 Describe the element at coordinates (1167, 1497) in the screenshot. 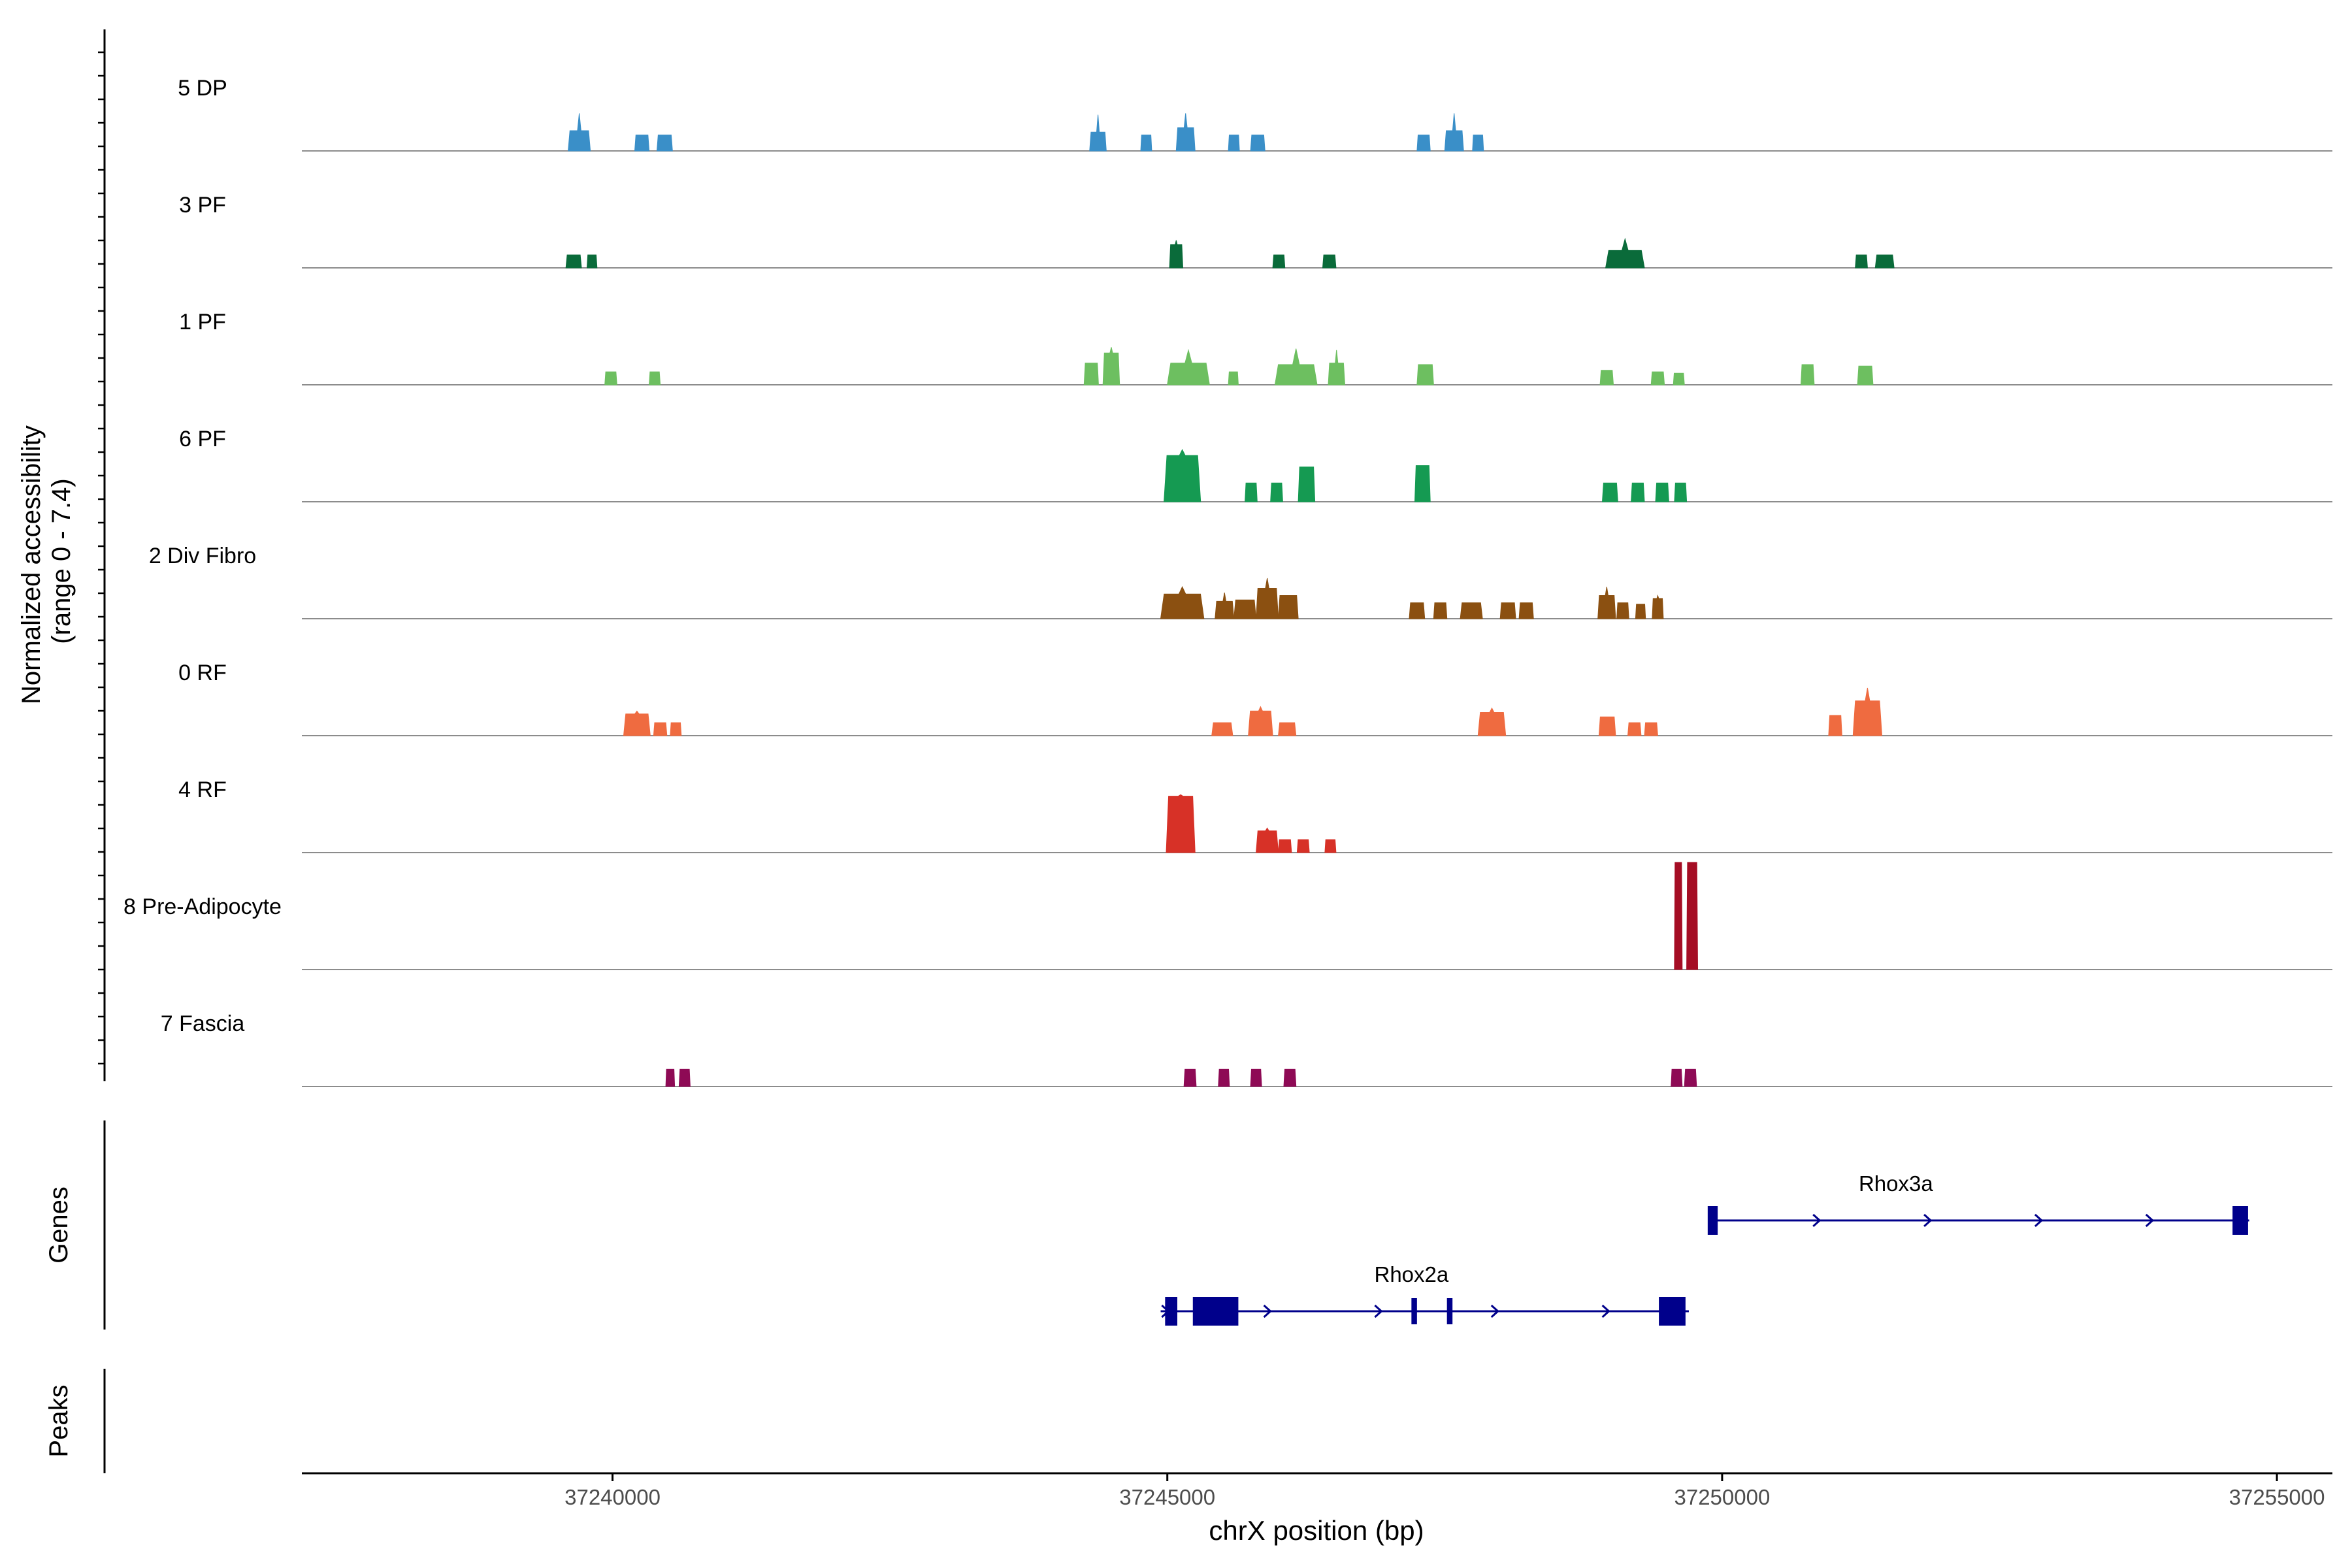

I see `x-tick-label: 37245000` at that location.